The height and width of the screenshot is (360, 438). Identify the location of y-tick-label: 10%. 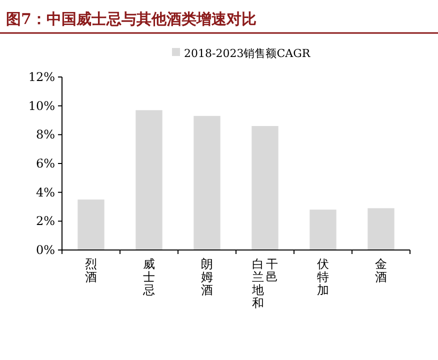
(41, 105).